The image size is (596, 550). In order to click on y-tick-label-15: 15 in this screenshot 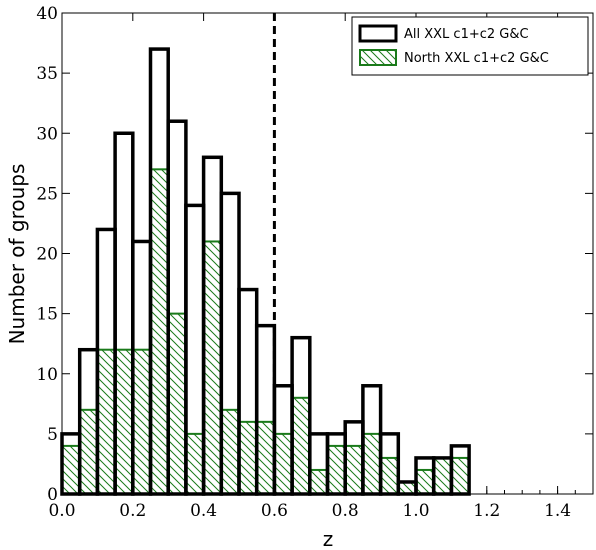, I will do `click(47, 315)`.